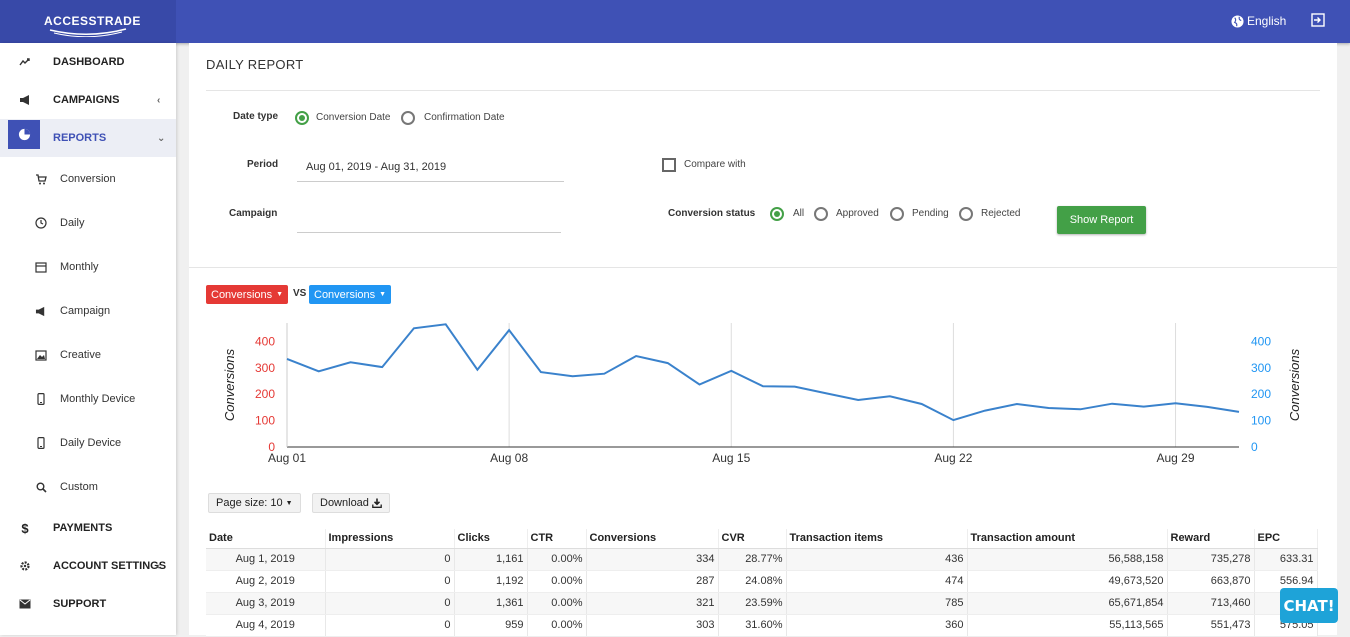  What do you see at coordinates (669, 165) in the screenshot?
I see `compare-checkbox` at bounding box center [669, 165].